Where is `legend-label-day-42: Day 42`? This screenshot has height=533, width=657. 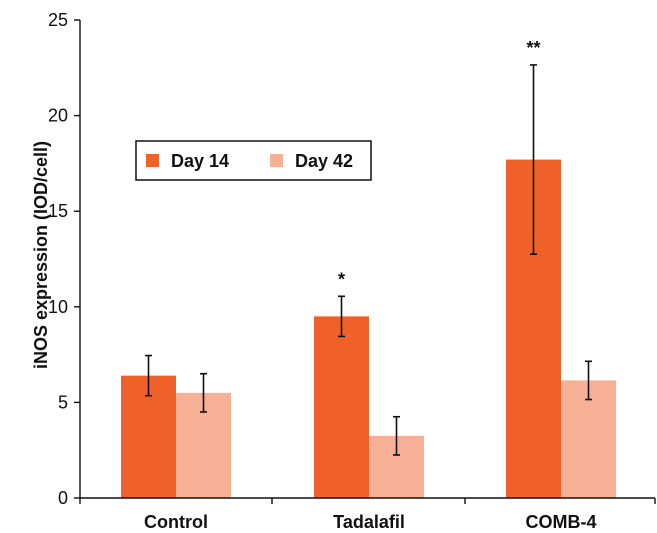
legend-label-day-42: Day 42 is located at coordinates (324, 161).